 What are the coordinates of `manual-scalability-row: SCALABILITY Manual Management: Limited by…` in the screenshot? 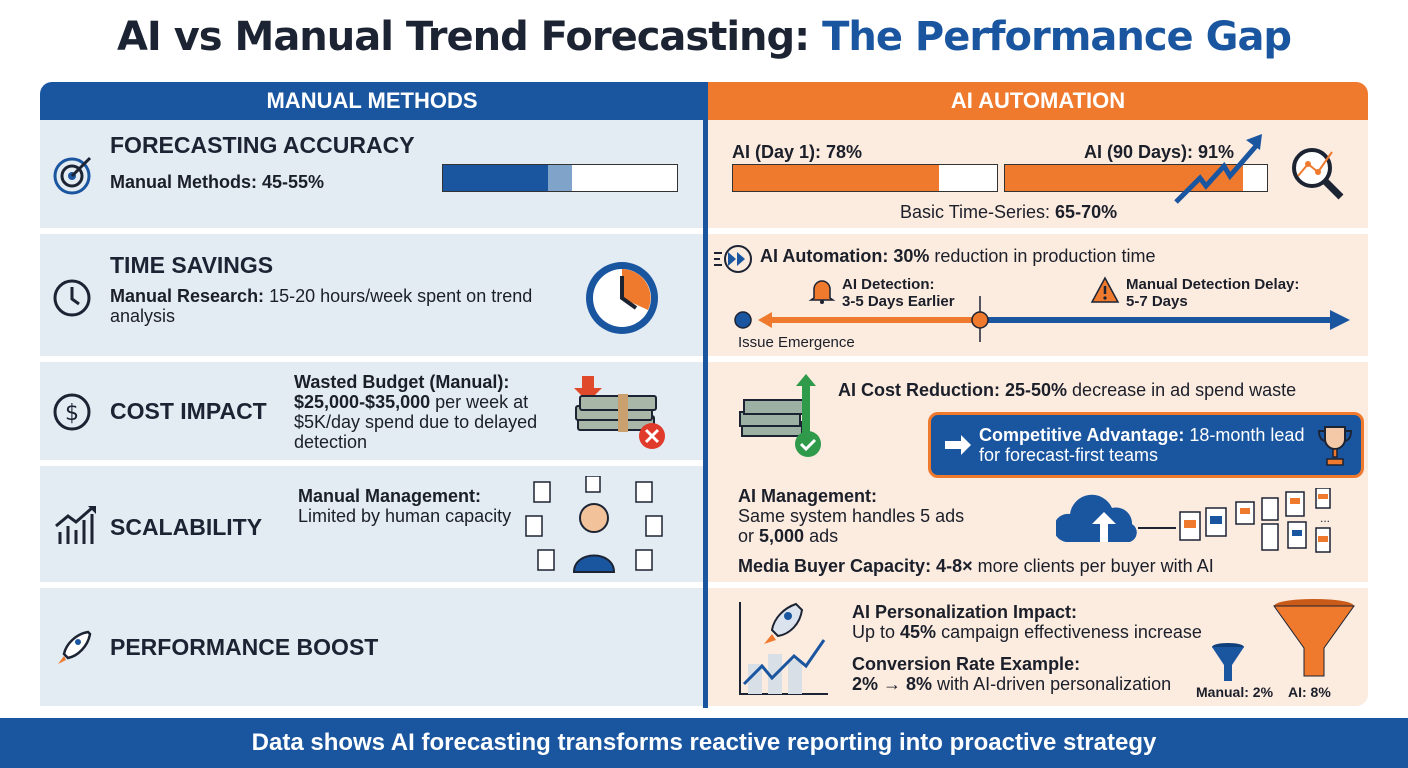 It's located at (372, 524).